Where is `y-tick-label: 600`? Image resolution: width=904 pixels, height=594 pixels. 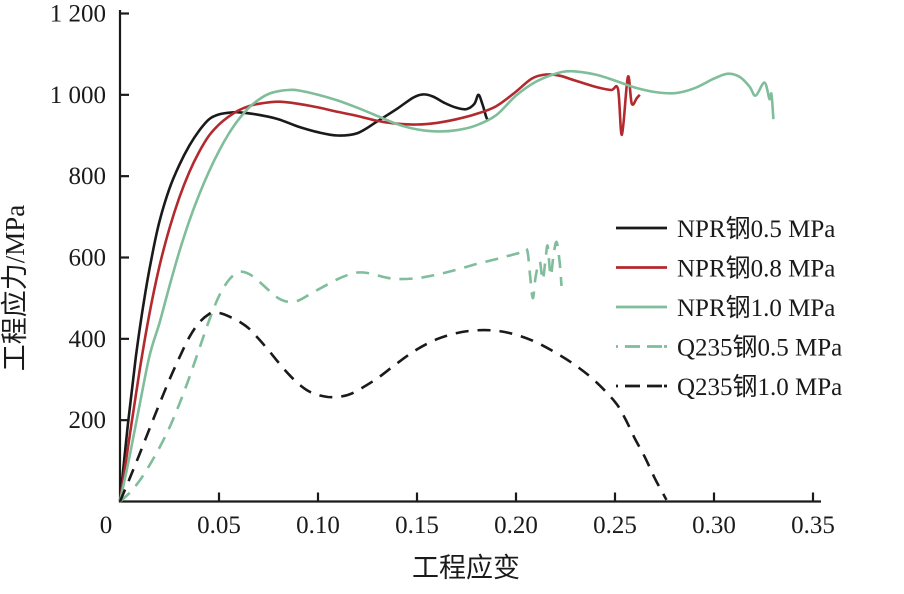 y-tick-label: 600 is located at coordinates (88, 258).